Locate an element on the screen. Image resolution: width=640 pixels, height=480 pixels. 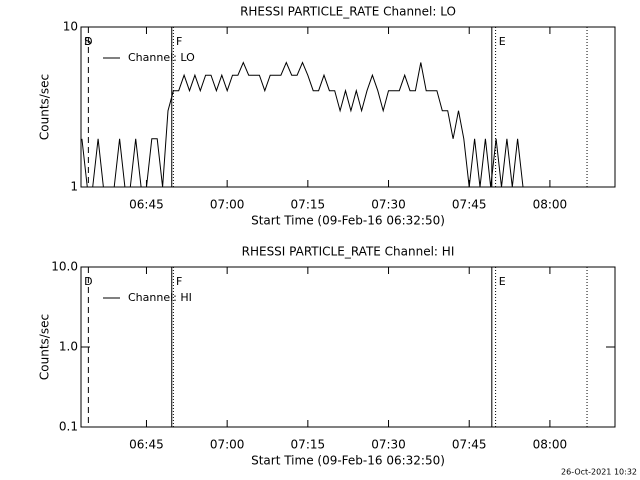
chart-title: RHESSI PARTICLE_RATE Channel: HI is located at coordinates (348, 252).